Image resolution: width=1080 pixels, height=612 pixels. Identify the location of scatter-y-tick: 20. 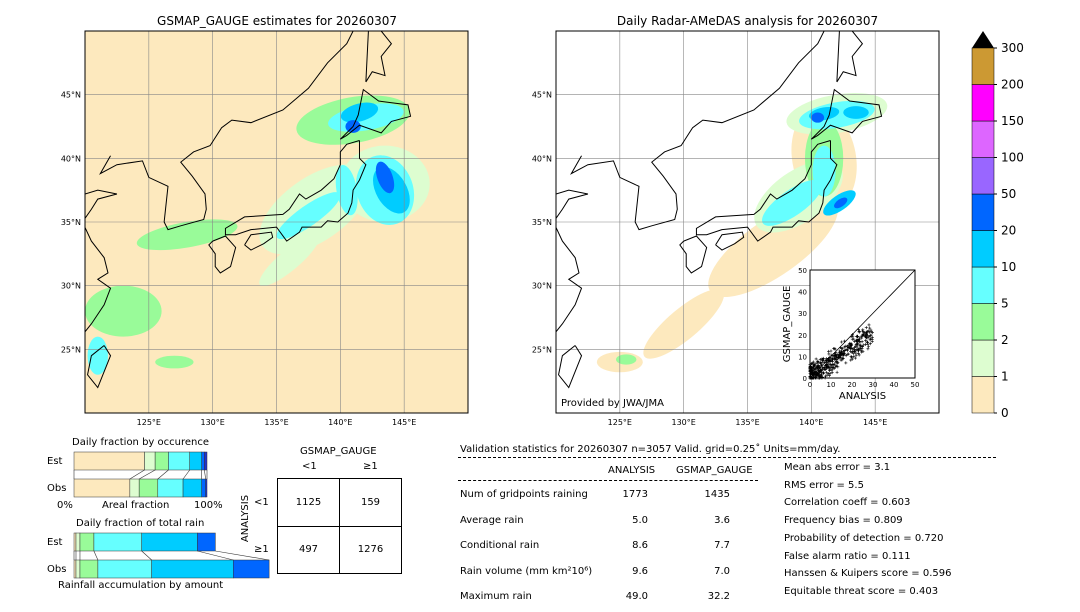
(802, 336).